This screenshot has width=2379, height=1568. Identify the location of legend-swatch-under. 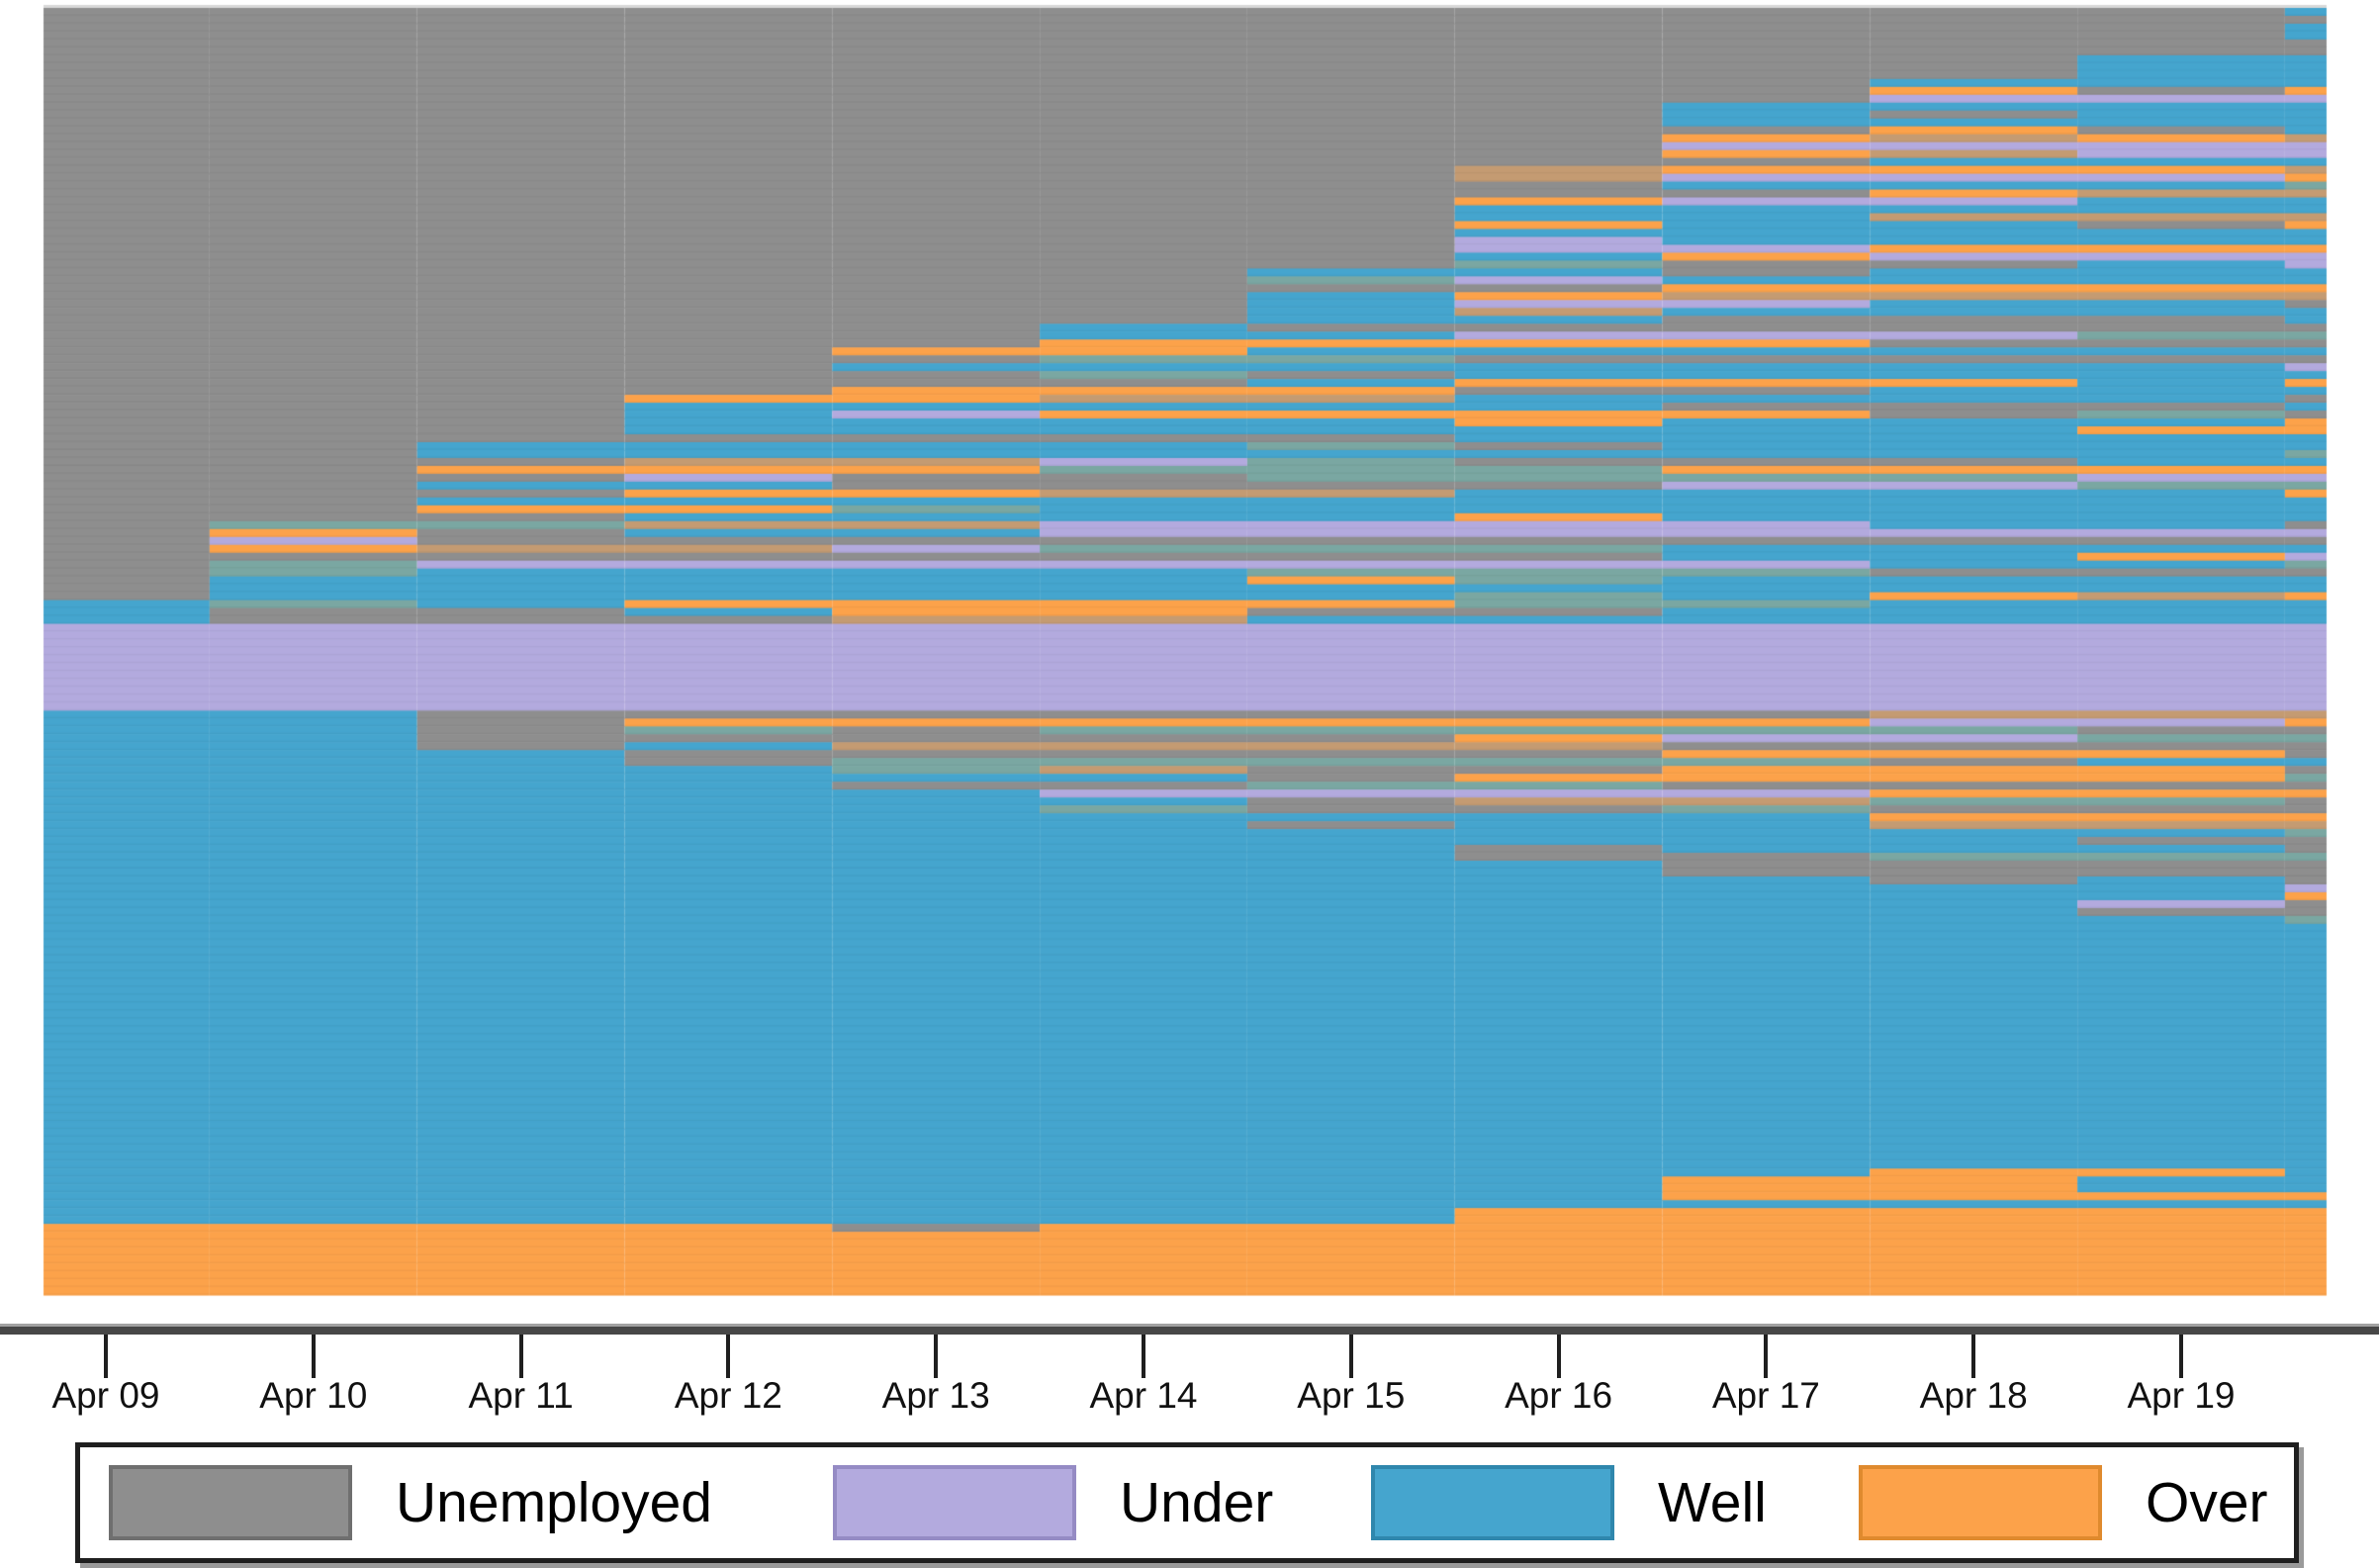
(954, 1502).